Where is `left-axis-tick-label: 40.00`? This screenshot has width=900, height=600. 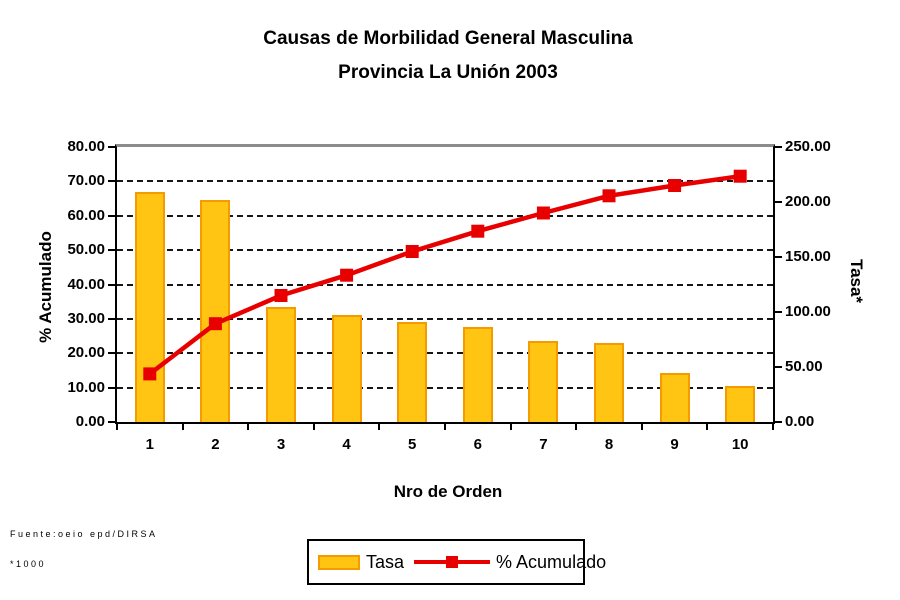
left-axis-tick-label: 40.00 is located at coordinates (86, 284).